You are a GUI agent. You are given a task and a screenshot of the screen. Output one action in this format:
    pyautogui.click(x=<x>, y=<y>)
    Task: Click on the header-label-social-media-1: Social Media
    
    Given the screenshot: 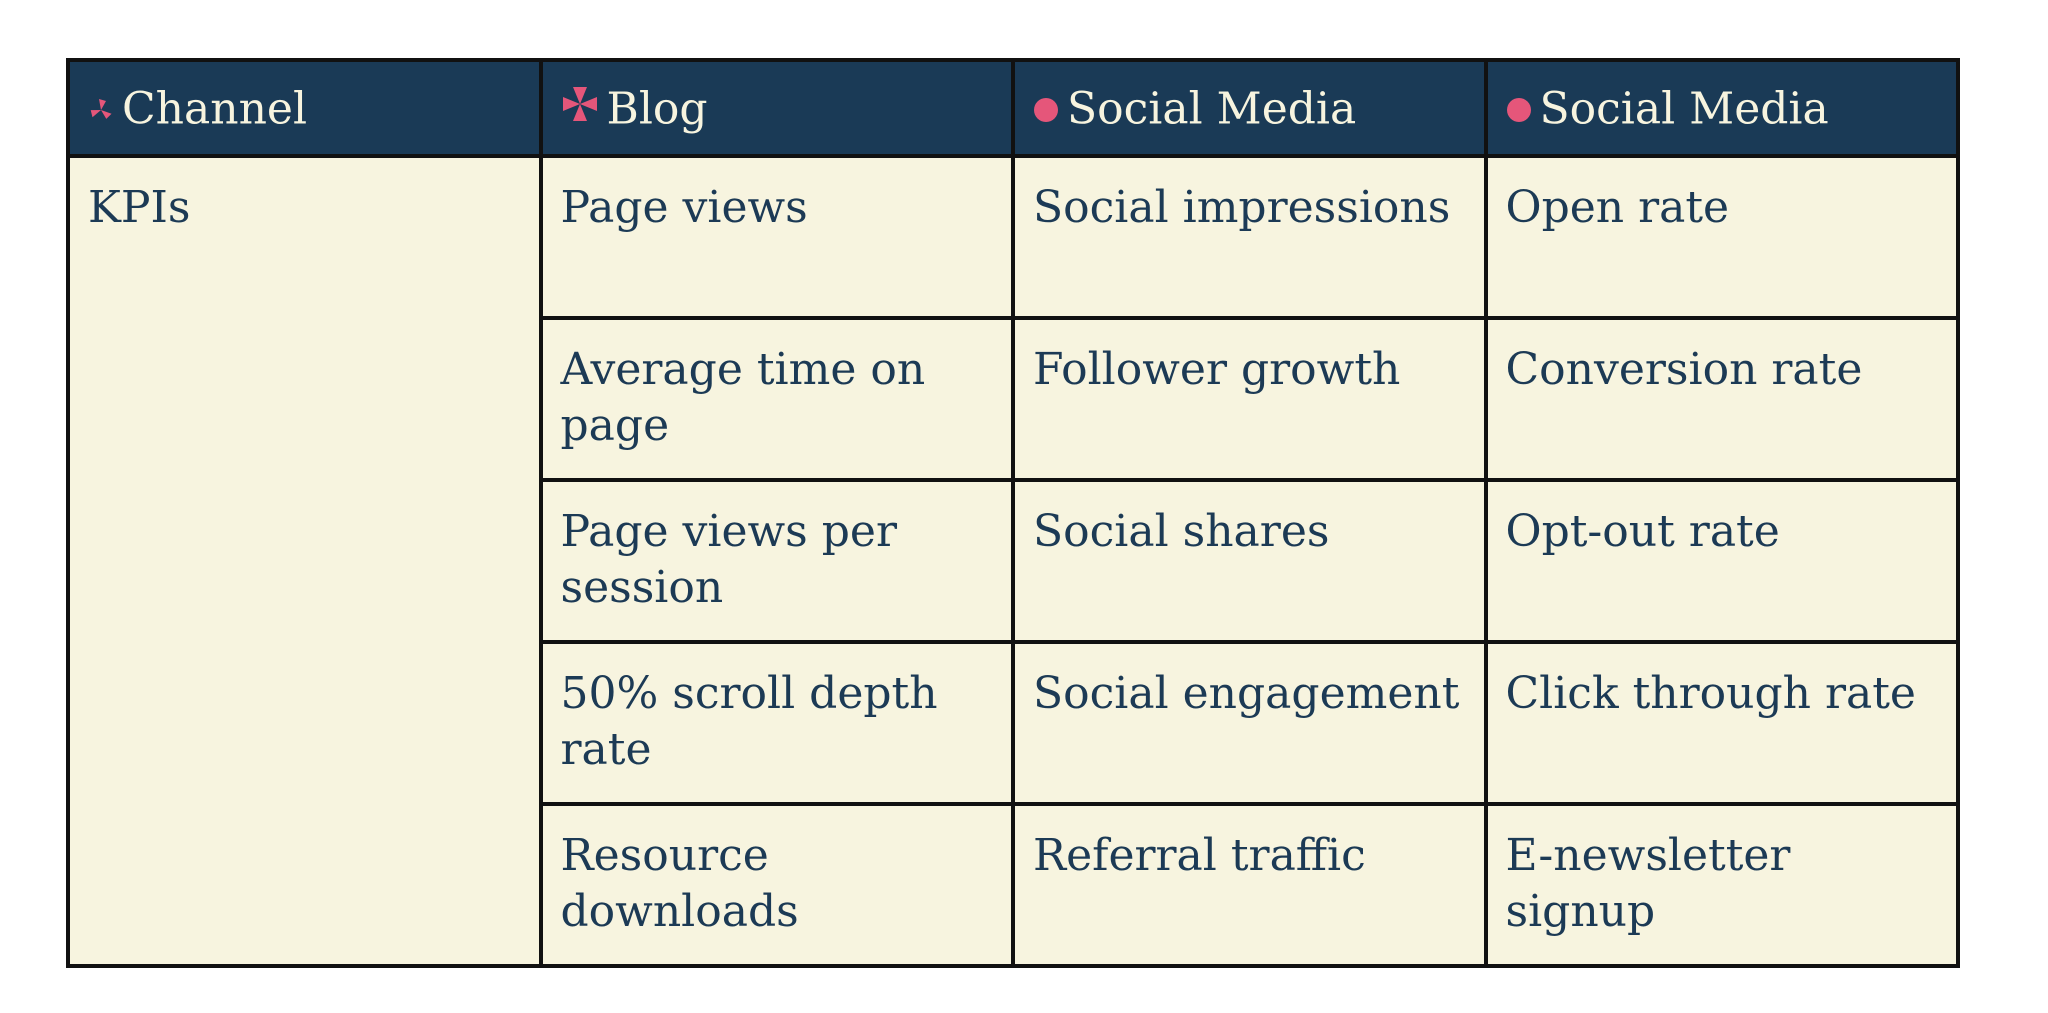 What is the action you would take?
    pyautogui.click(x=1212, y=109)
    